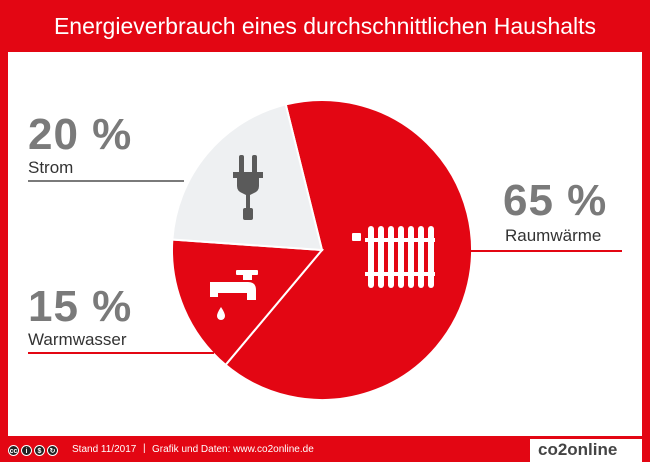 This screenshot has width=650, height=462. What do you see at coordinates (80, 306) in the screenshot?
I see `percent-warmwasser: 15 %` at bounding box center [80, 306].